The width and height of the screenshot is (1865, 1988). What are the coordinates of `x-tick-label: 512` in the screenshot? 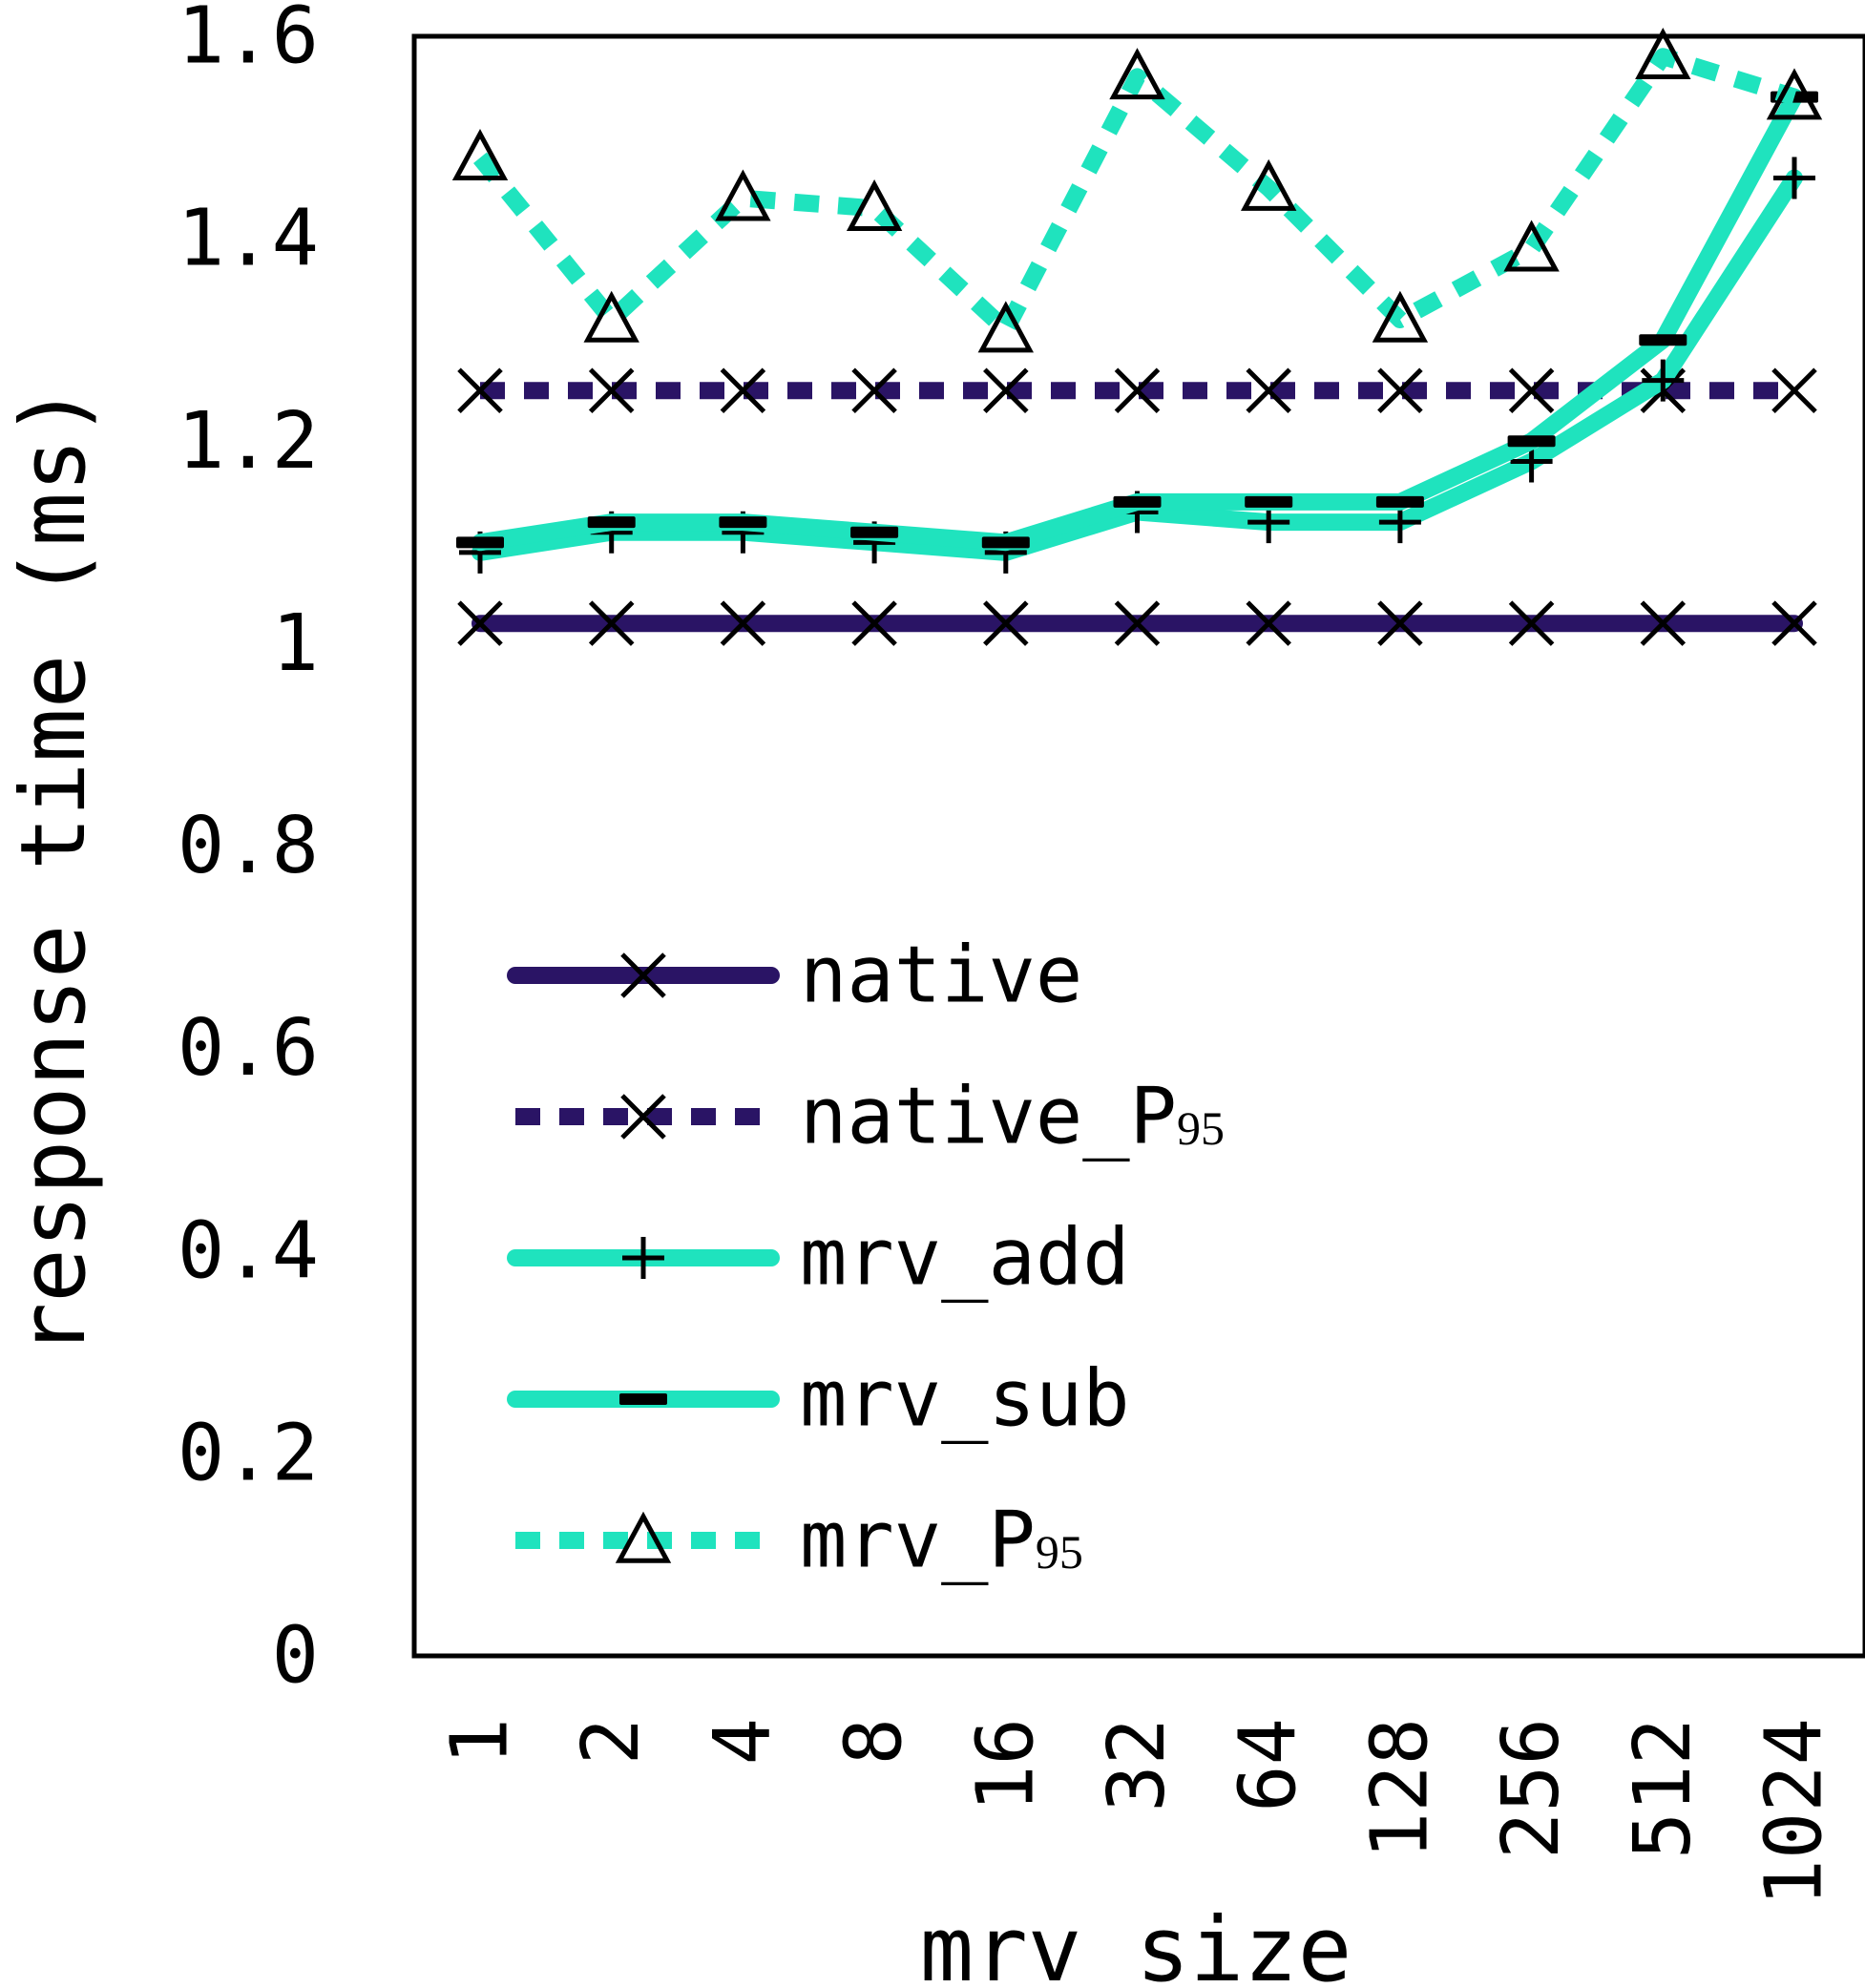 It's located at (1663, 1788).